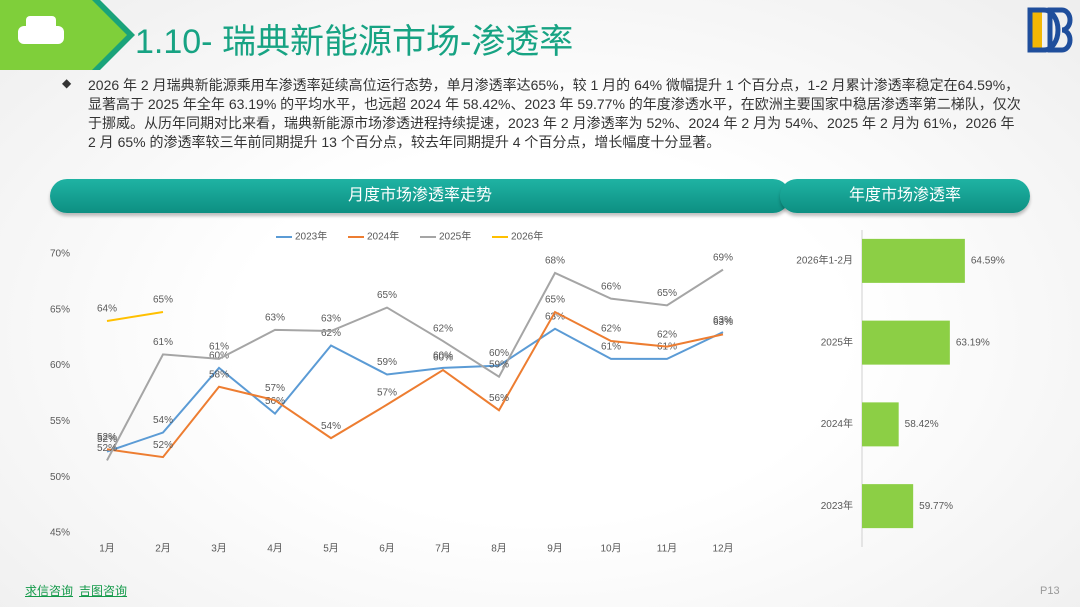  What do you see at coordinates (60, 365) in the screenshot?
I see `y-tick-label: 60%` at bounding box center [60, 365].